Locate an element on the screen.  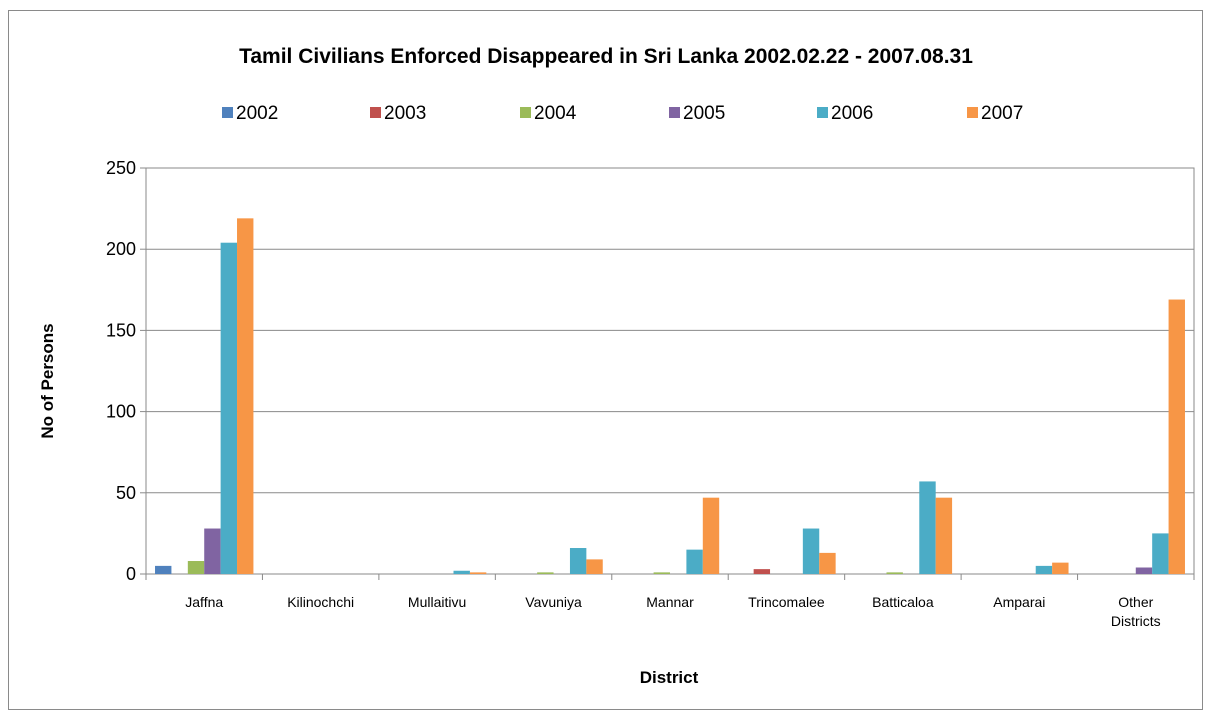
x-tick-label: Trincomalee is located at coordinates (786, 602).